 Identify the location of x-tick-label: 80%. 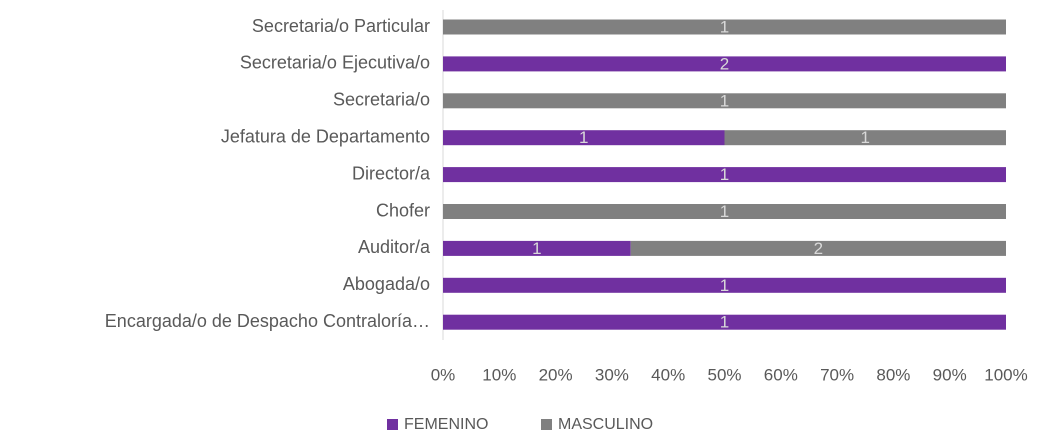
(893, 374).